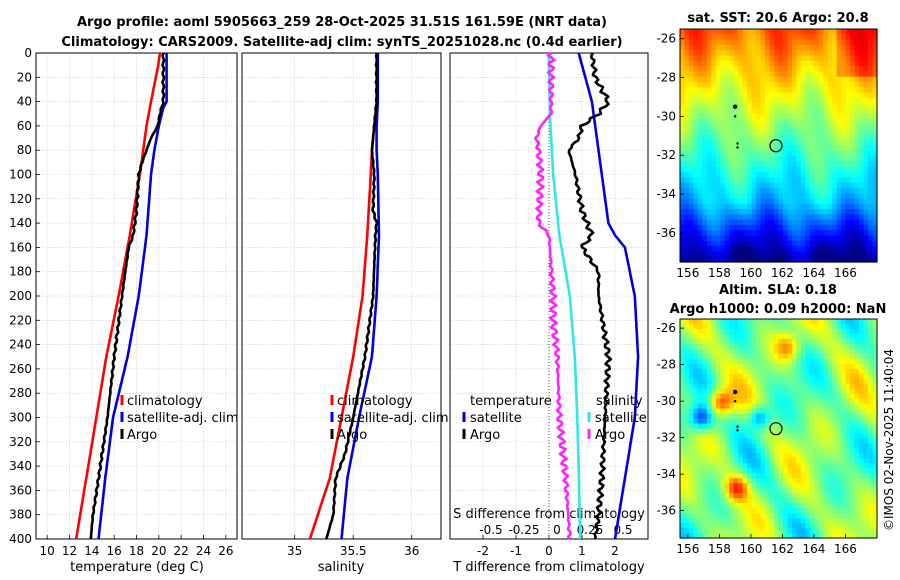 The height and width of the screenshot is (580, 900). Describe the element at coordinates (666, 155) in the screenshot. I see `sst-map-ytick-label: -32` at that location.